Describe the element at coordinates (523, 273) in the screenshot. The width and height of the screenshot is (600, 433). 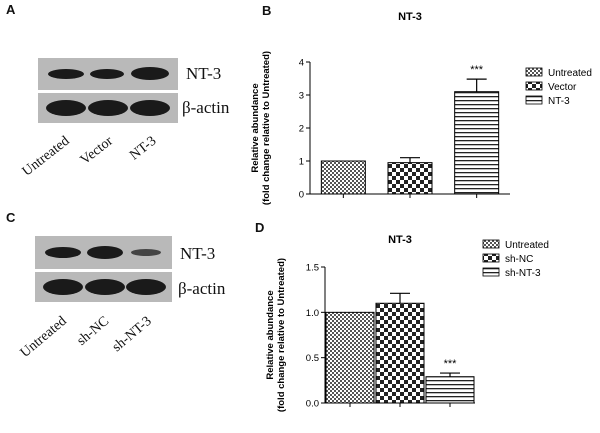
I see `legend-label: sh-NT-3` at that location.